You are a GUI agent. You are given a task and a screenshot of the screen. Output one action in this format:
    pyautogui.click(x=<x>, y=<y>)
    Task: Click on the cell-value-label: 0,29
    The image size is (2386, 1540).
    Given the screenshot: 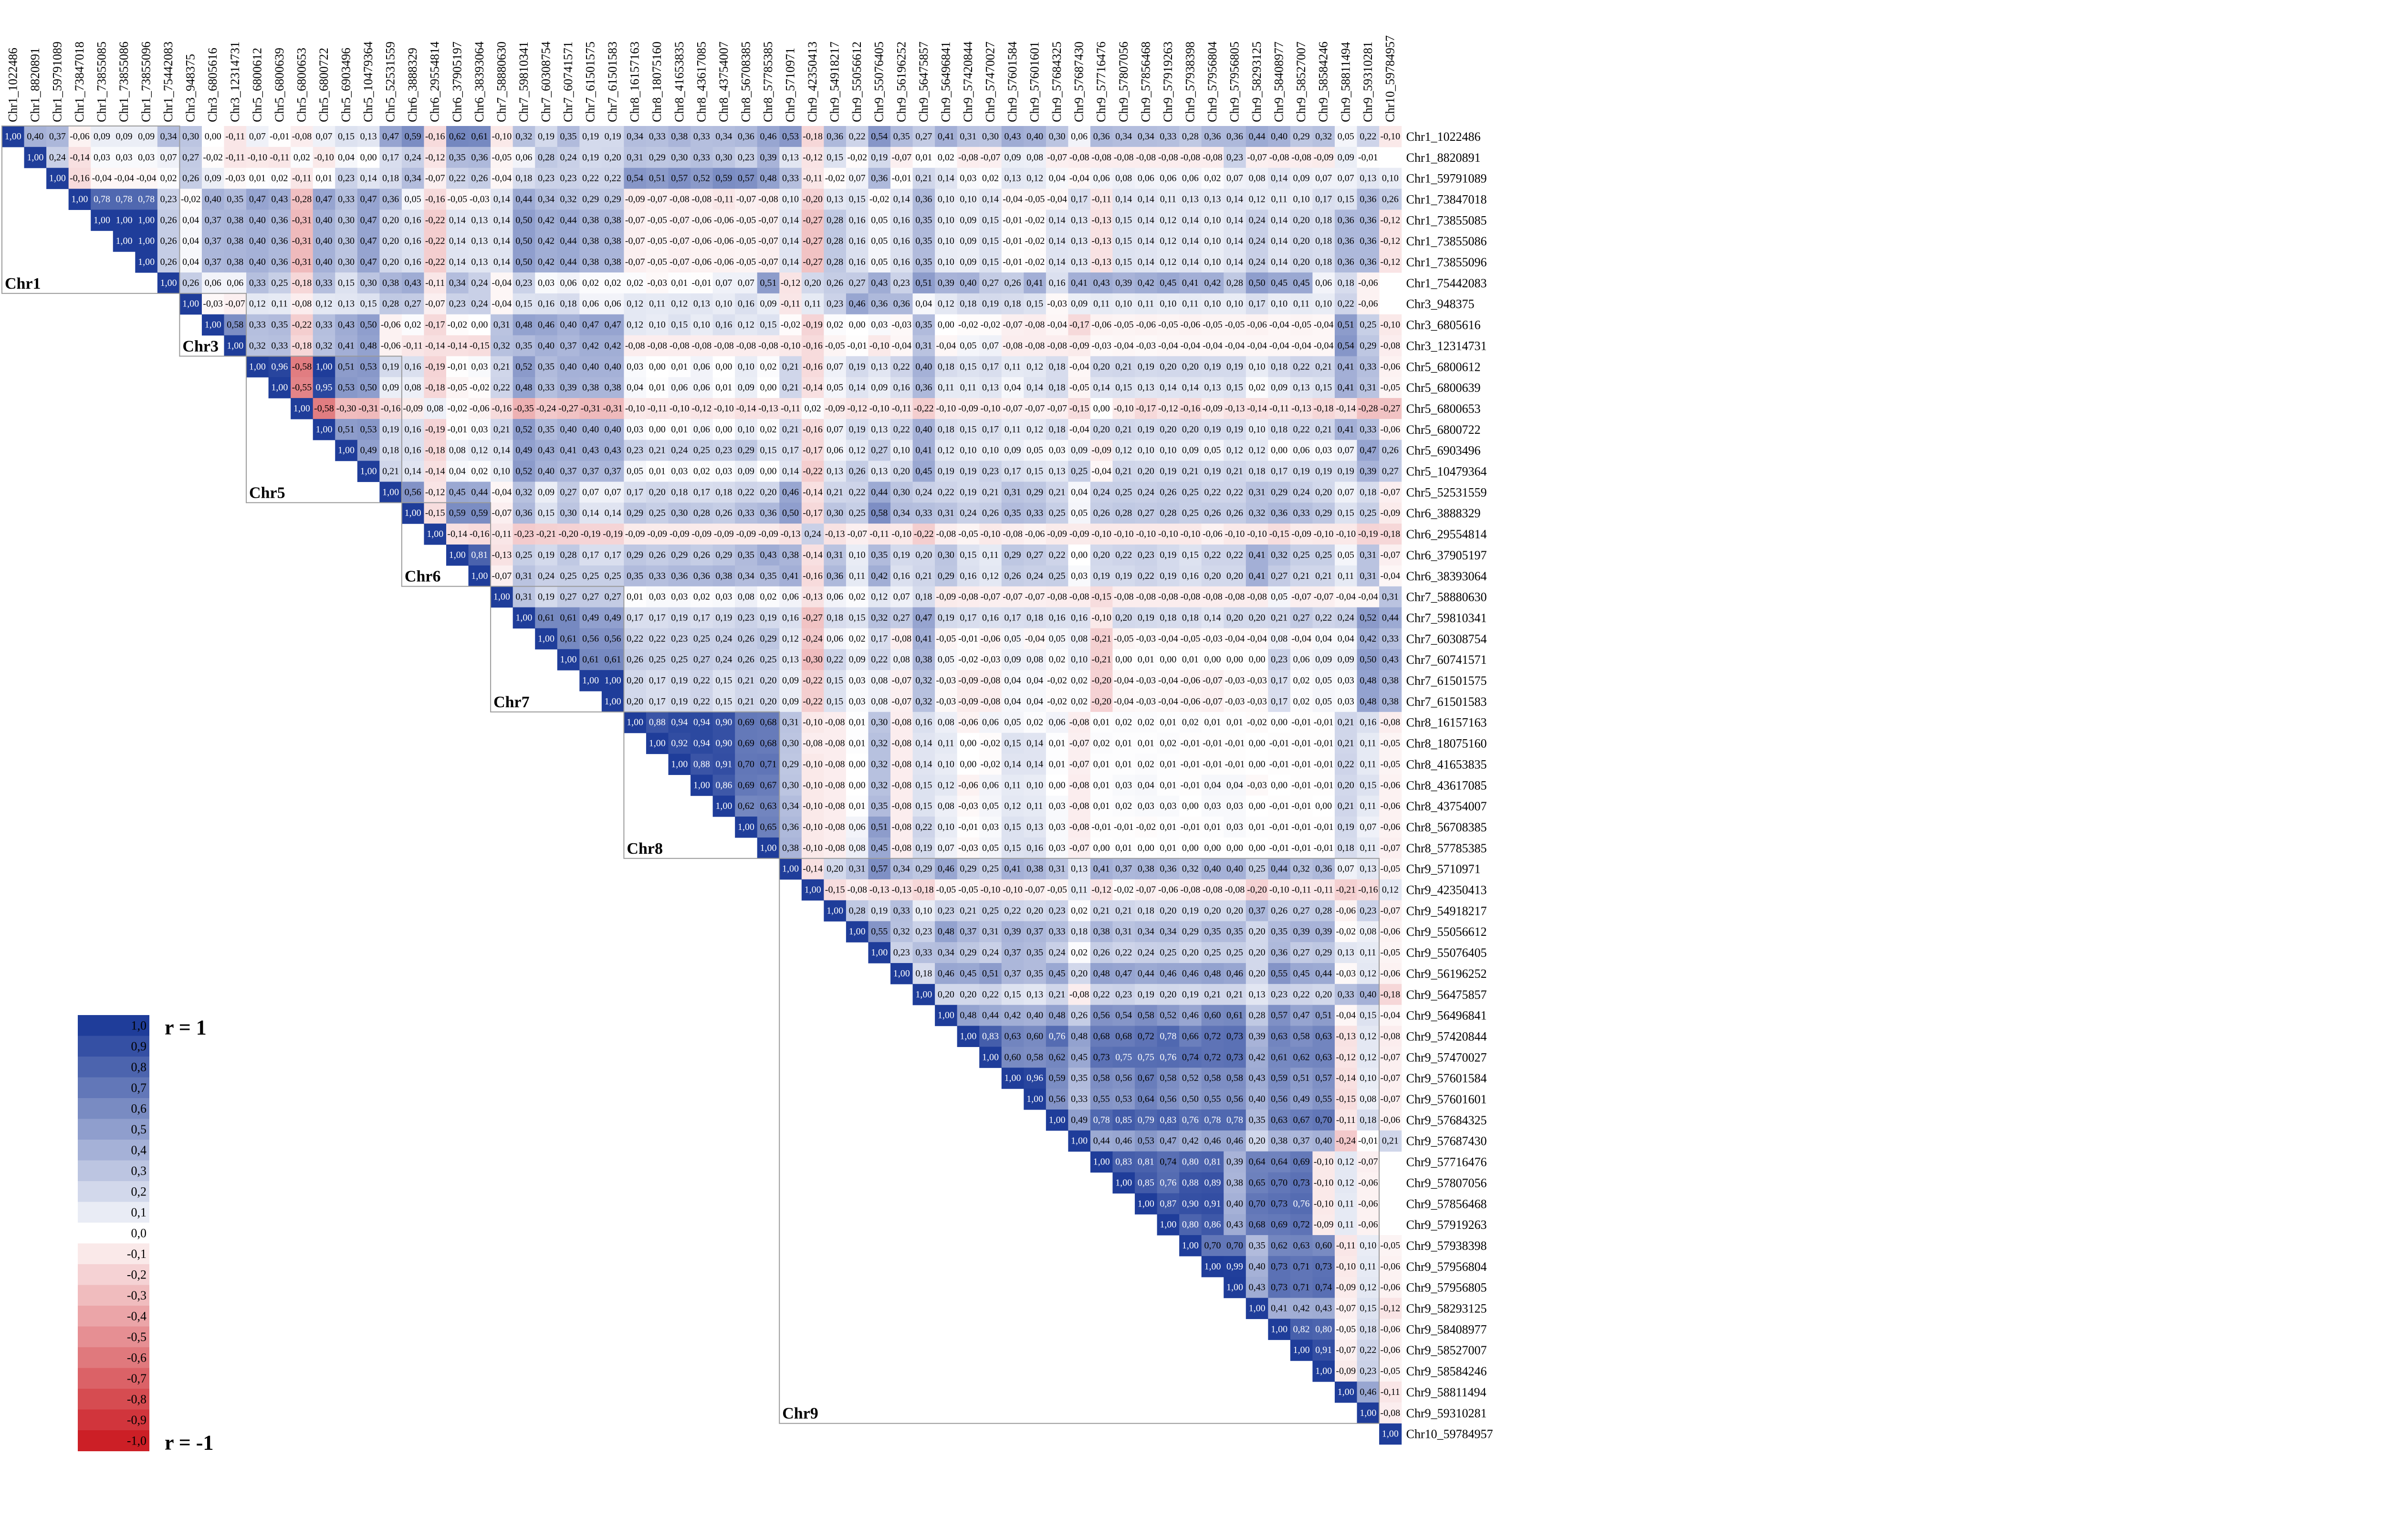 What is the action you would take?
    pyautogui.click(x=723, y=555)
    